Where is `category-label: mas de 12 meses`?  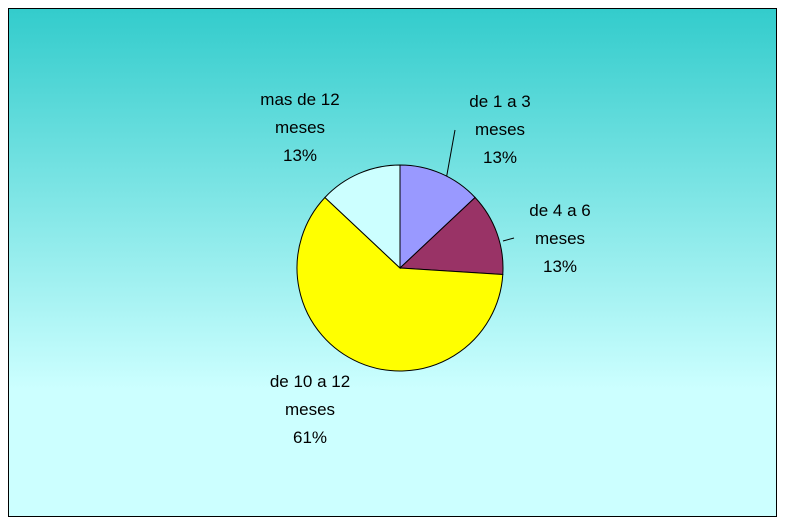 category-label: mas de 12 meses is located at coordinates (300, 113).